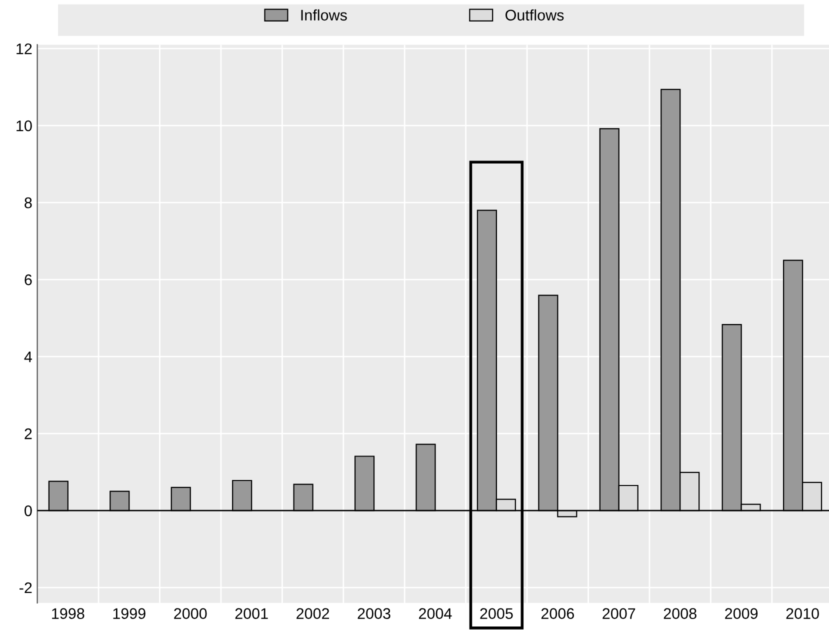 The height and width of the screenshot is (630, 829). What do you see at coordinates (619, 613) in the screenshot?
I see `x-tick-label: 2007` at bounding box center [619, 613].